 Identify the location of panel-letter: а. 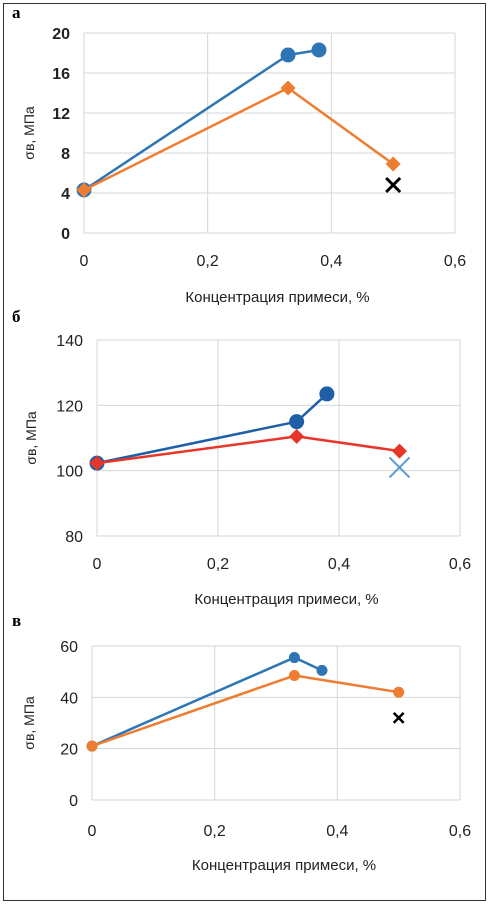
(16, 12).